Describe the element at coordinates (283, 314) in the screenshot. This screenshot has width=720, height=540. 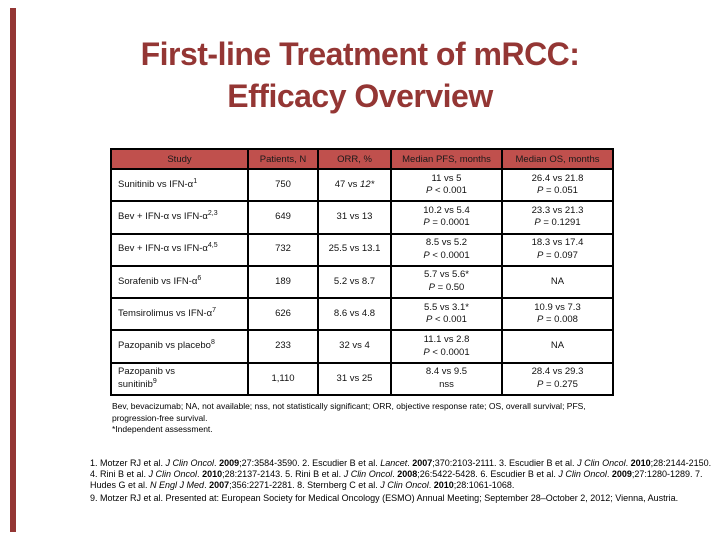
I see `cell-patients: 626` at that location.